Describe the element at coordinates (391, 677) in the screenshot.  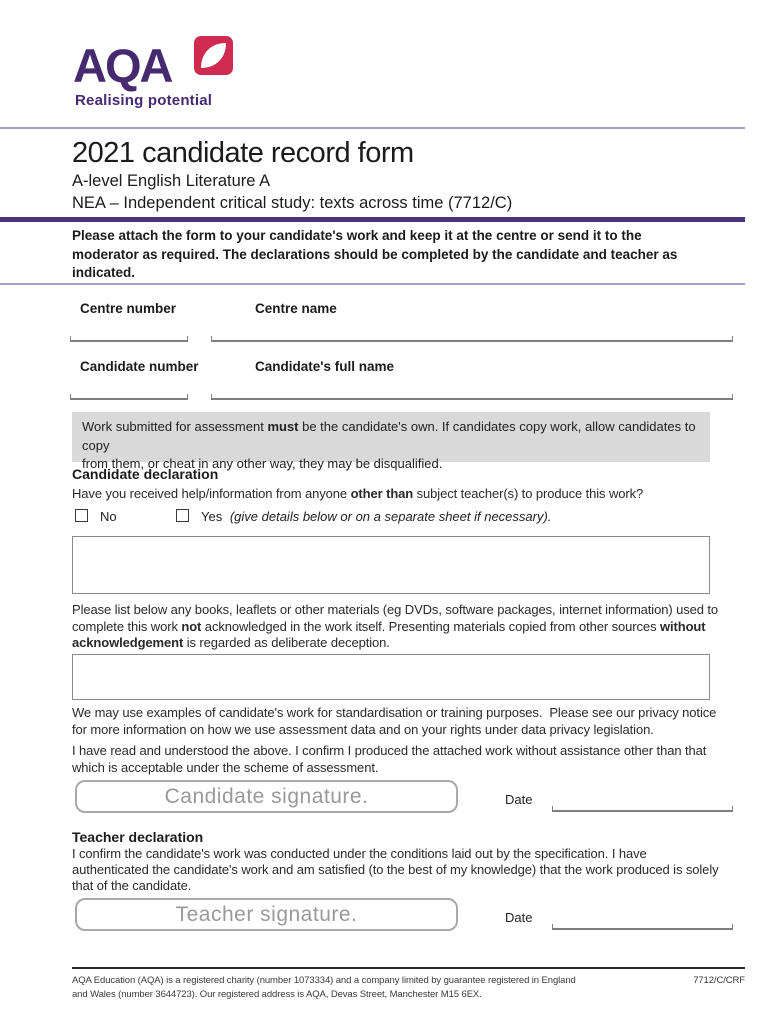
I see `materials-details-box` at that location.